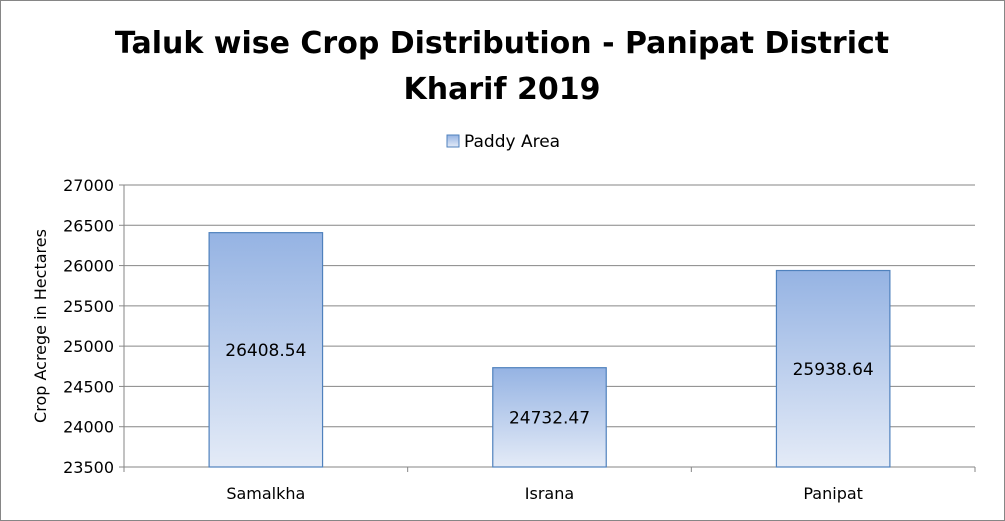  What do you see at coordinates (88, 386) in the screenshot?
I see `y-tick-label-2: 24500` at bounding box center [88, 386].